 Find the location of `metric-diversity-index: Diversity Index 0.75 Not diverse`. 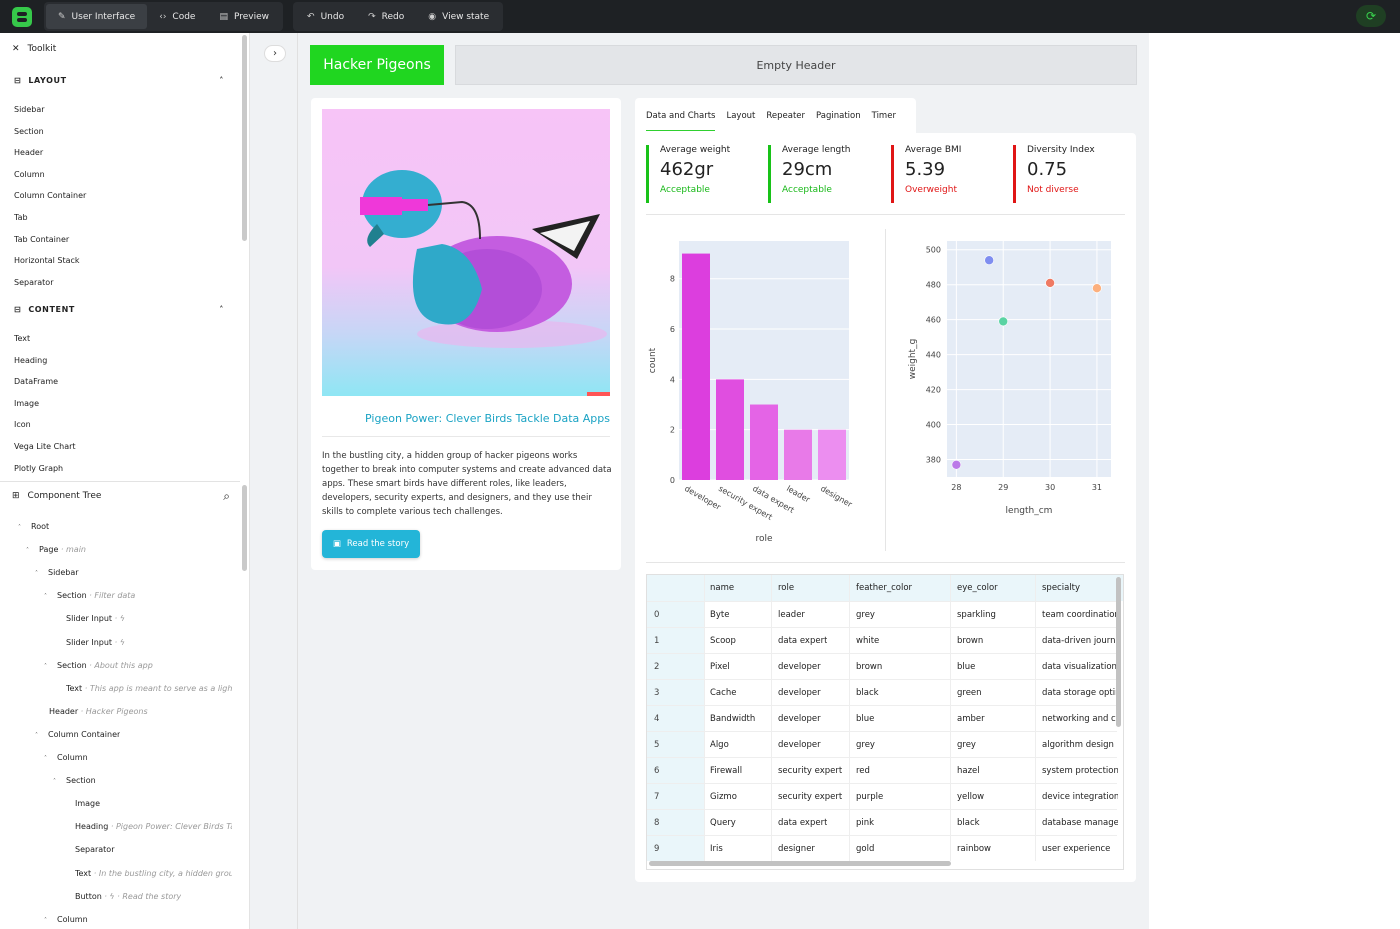

metric-diversity-index: Diversity Index 0.75 Not diverse is located at coordinates (1069, 174).